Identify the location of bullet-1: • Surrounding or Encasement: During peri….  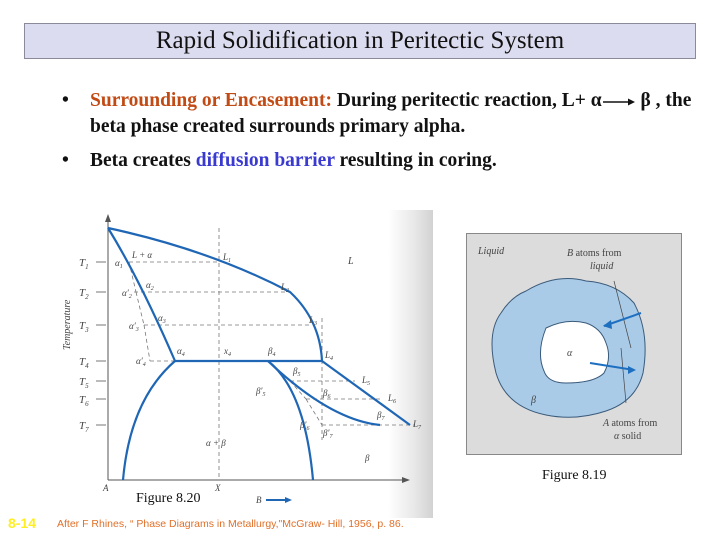
(380, 114).